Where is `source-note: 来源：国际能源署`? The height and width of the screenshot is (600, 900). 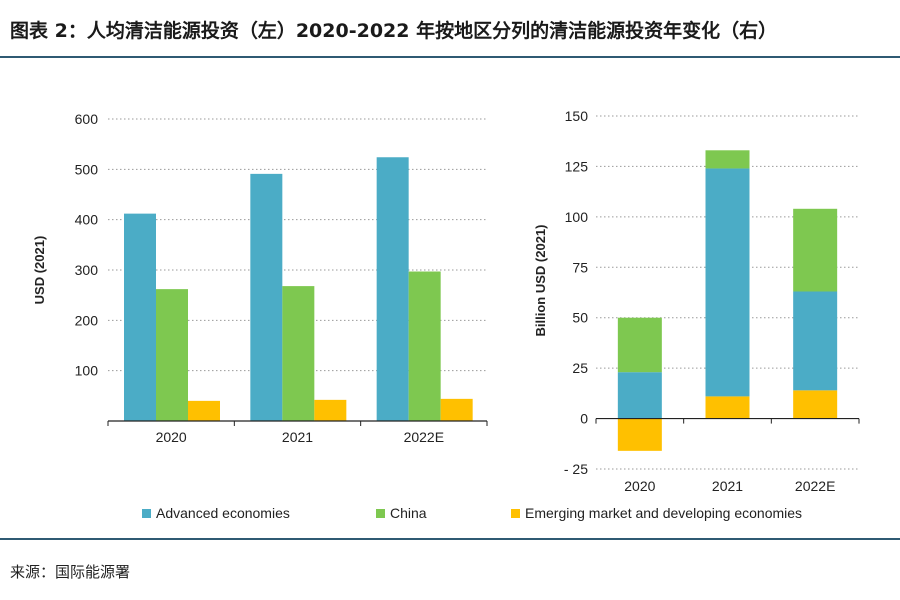 source-note: 来源：国际能源署 is located at coordinates (70, 572).